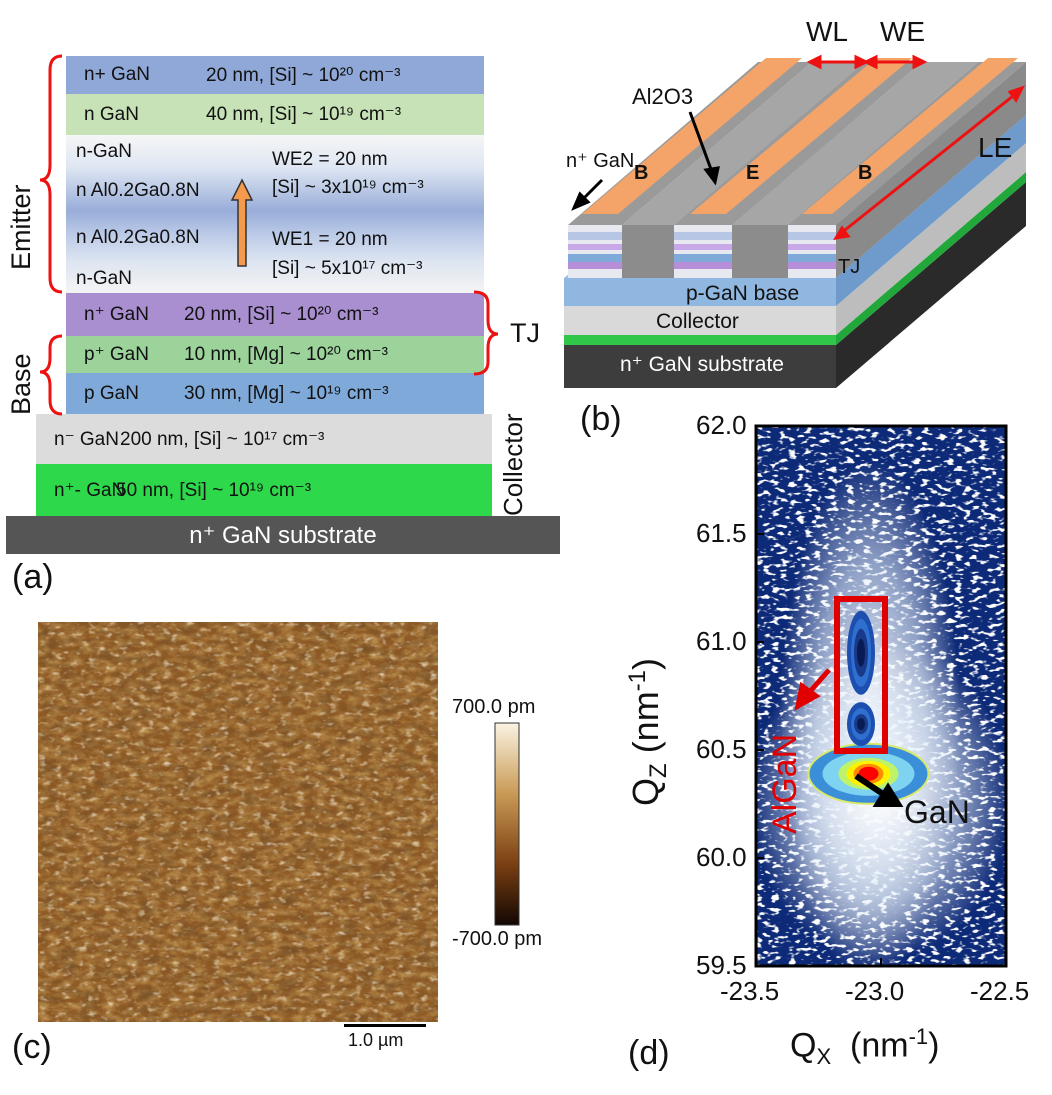 This screenshot has width=1052, height=1095. I want to click on panel-b-label: (b), so click(601, 419).